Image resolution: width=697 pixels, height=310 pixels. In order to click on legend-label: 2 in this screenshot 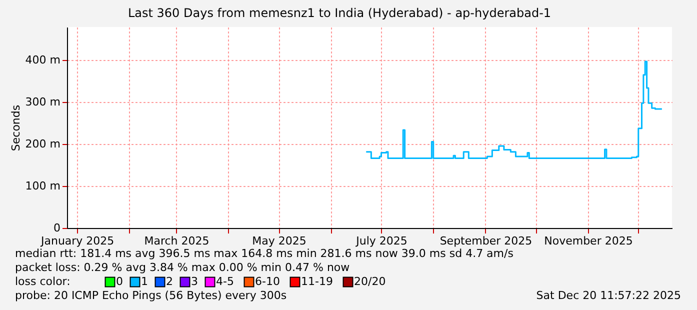, I will do `click(169, 281)`.